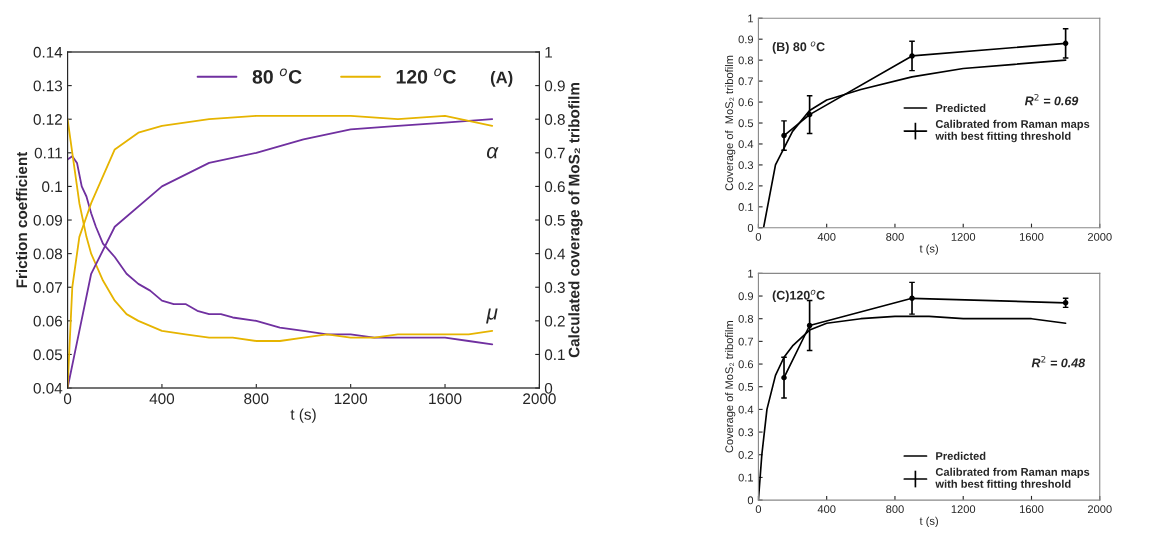 The width and height of the screenshot is (1165, 536). I want to click on y2-tick-label: 0.7, so click(554, 153).